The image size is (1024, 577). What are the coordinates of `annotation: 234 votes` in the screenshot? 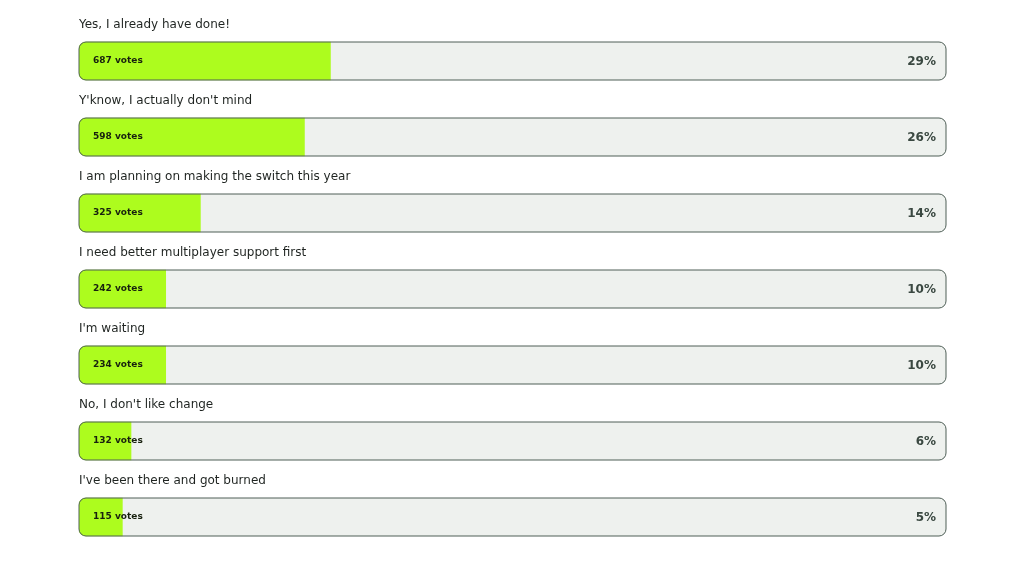 It's located at (118, 364).